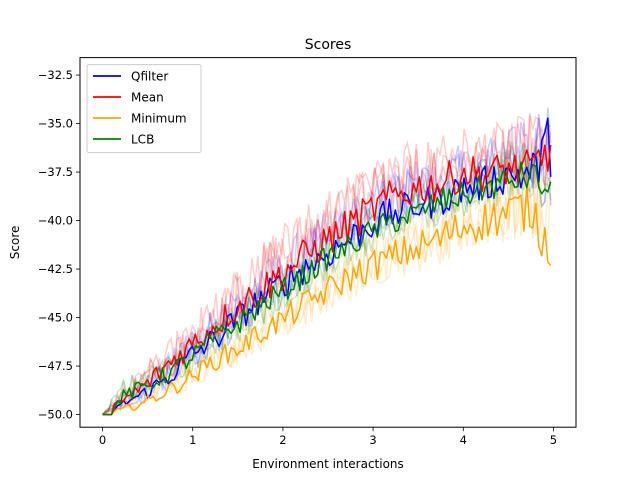 This screenshot has height=480, width=640. What do you see at coordinates (463, 440) in the screenshot?
I see `x-tick-label: 4` at bounding box center [463, 440].